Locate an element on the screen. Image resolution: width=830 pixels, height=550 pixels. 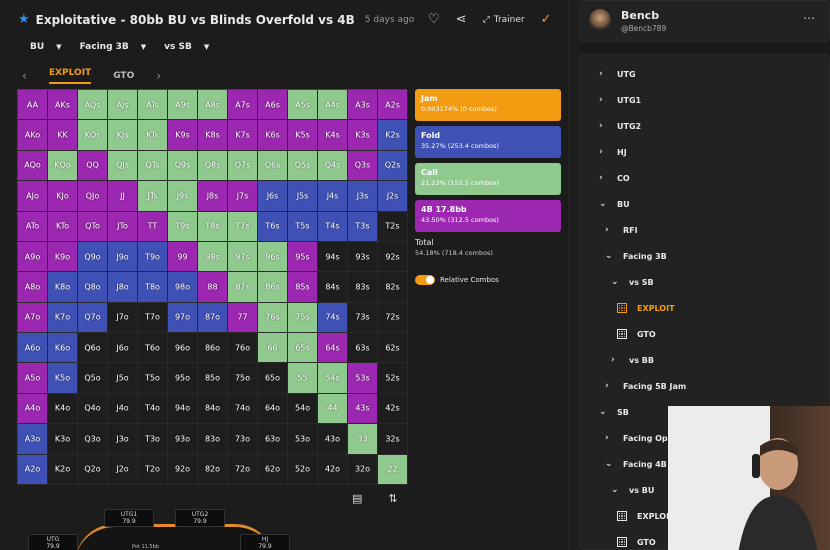
tree-item: ⌄ vs SB is located at coordinates (632, 282).